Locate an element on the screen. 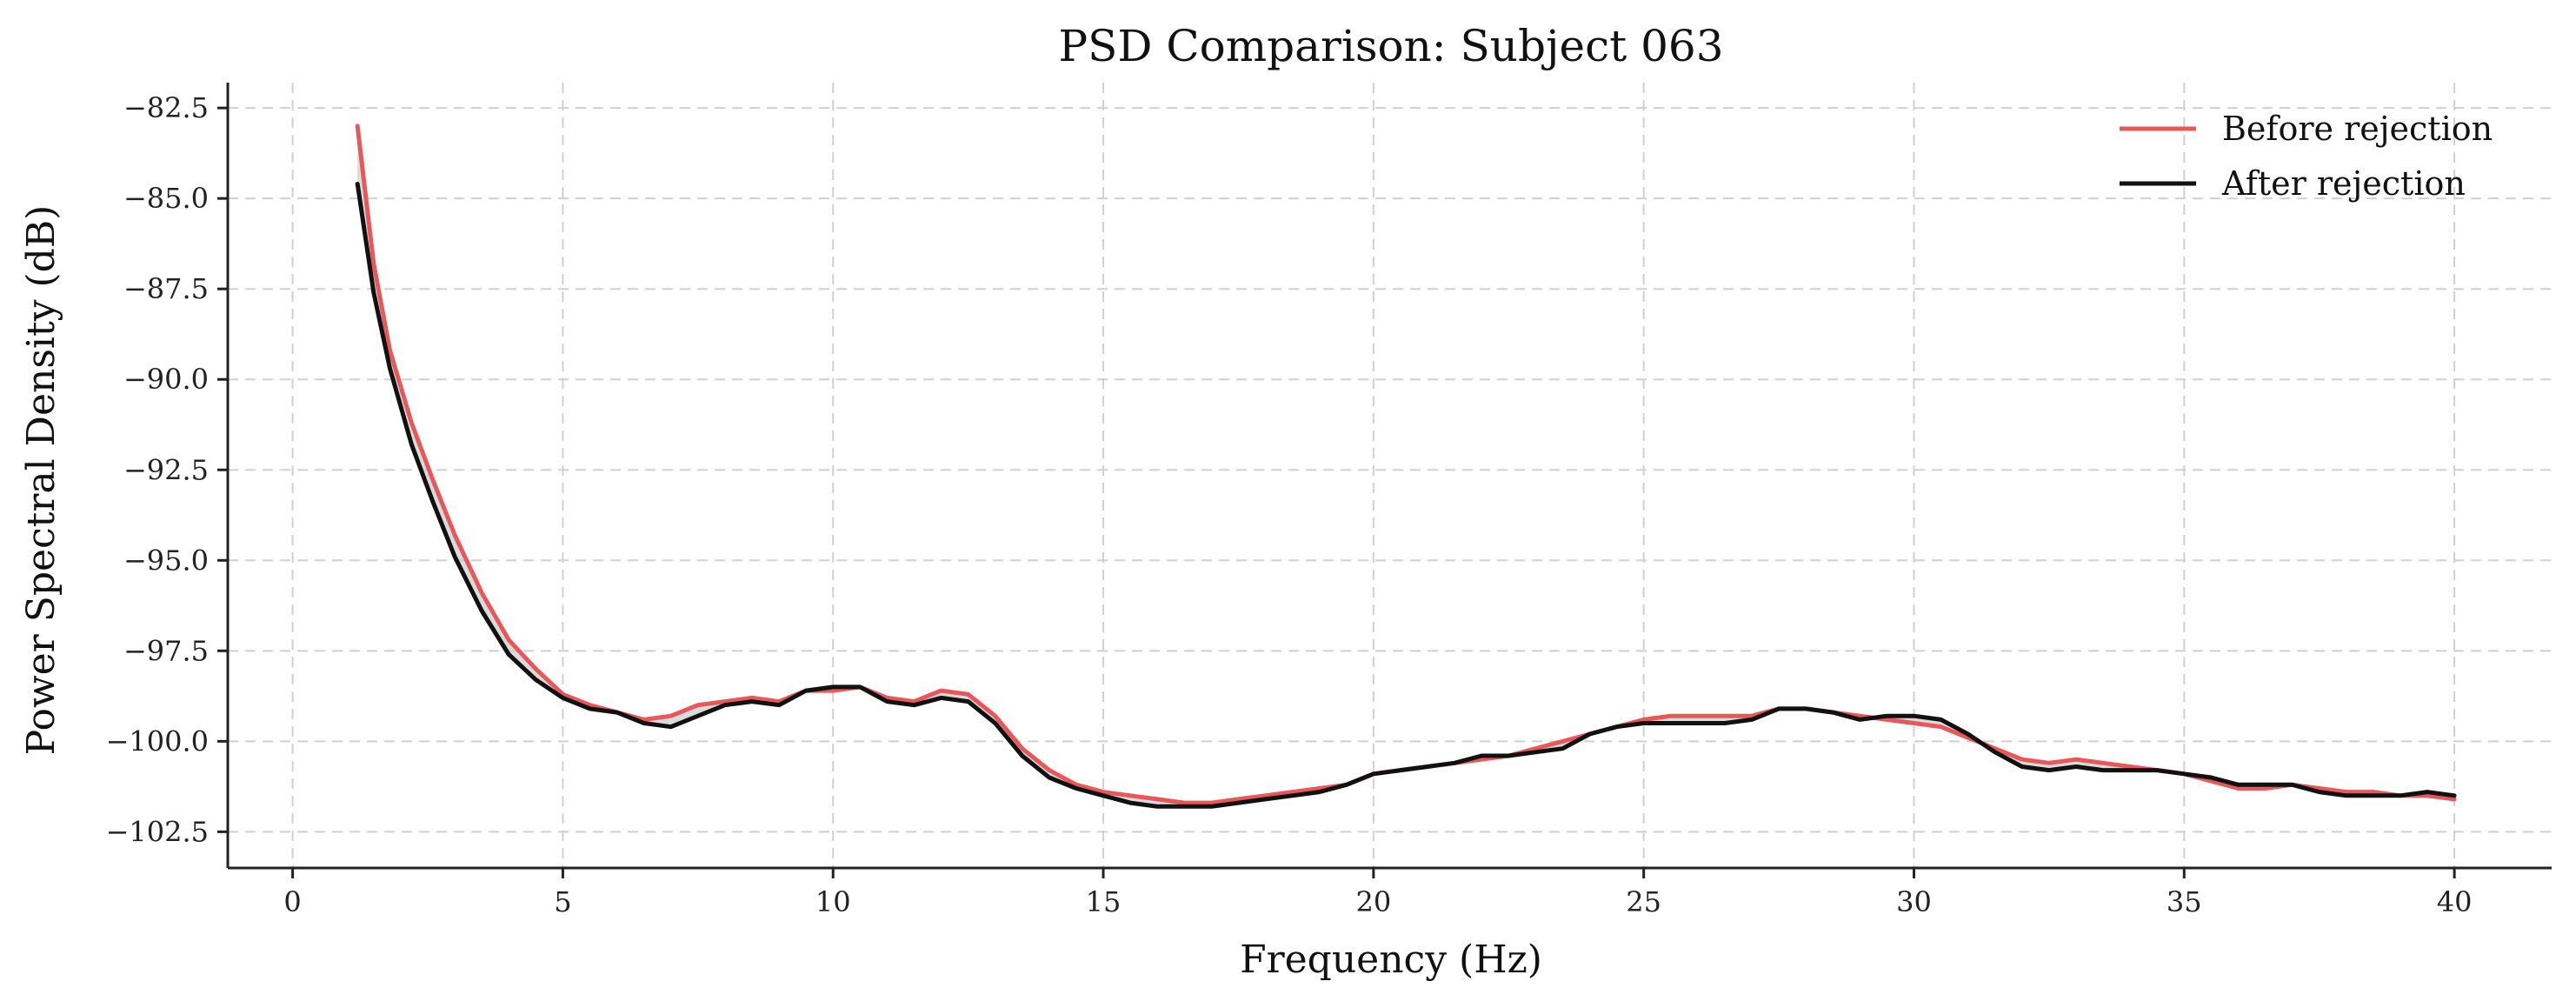 The height and width of the screenshot is (1008, 2576). x-tick-label: 30 is located at coordinates (1914, 902).